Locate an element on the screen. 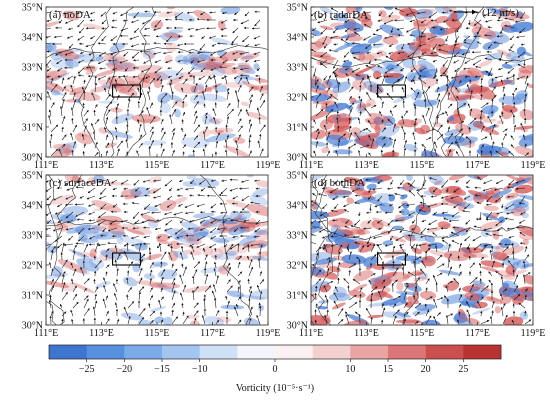 The height and width of the screenshot is (404, 550). panel-label: (c) surfaceDA is located at coordinates (80, 183).